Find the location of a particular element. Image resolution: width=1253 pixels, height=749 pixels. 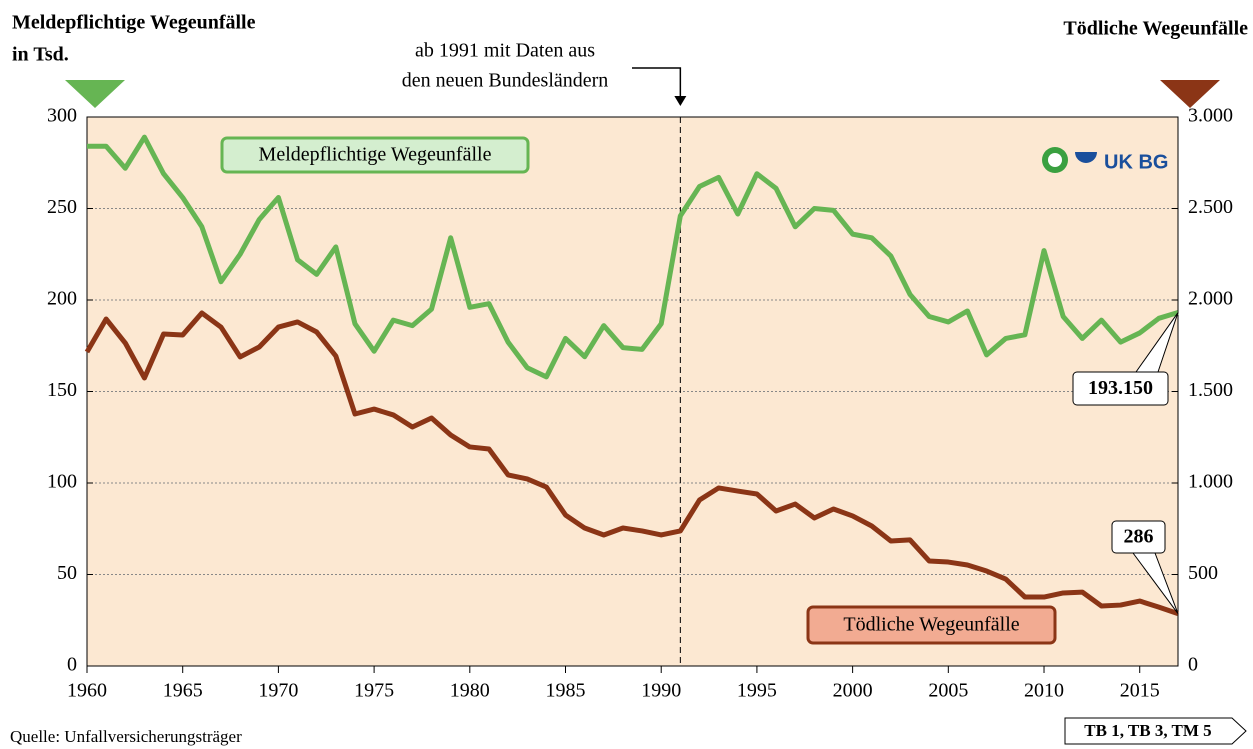

y-tick-label: 50 is located at coordinates (67, 573).